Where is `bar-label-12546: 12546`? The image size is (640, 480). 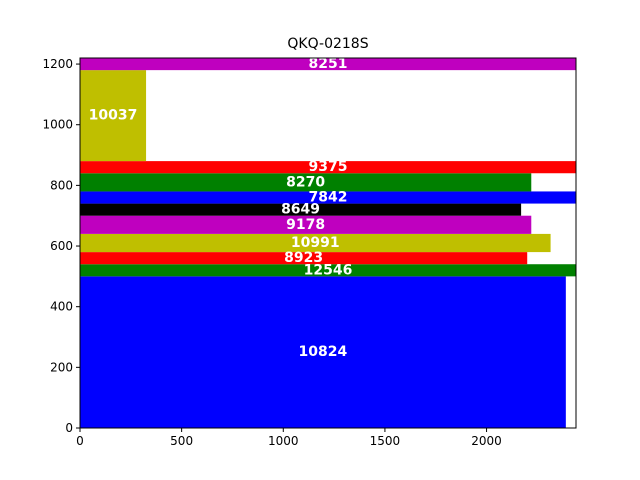
bar-label-12546: 12546 is located at coordinates (328, 270).